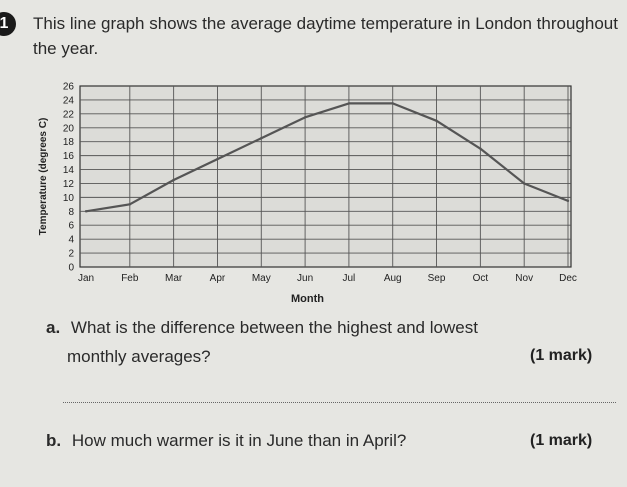 This screenshot has width=627, height=487. I want to click on y-tick-label: 18, so click(69, 142).